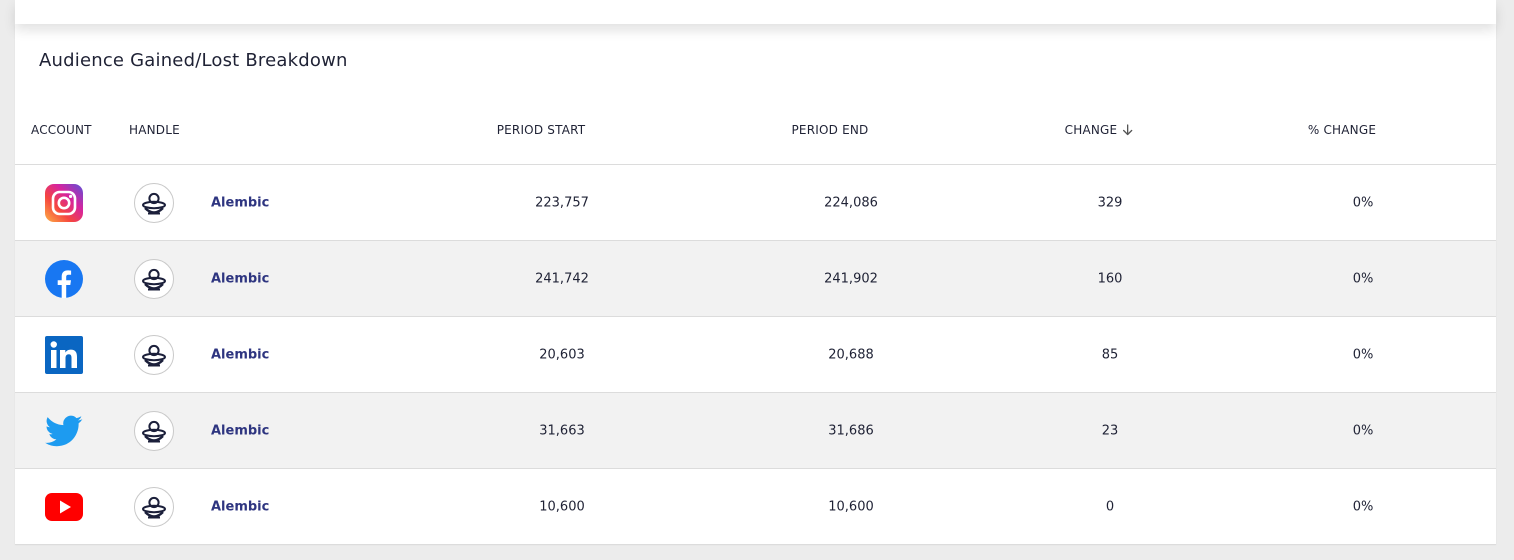 The width and height of the screenshot is (1514, 560). Describe the element at coordinates (1110, 278) in the screenshot. I see `change-value: 160` at that location.